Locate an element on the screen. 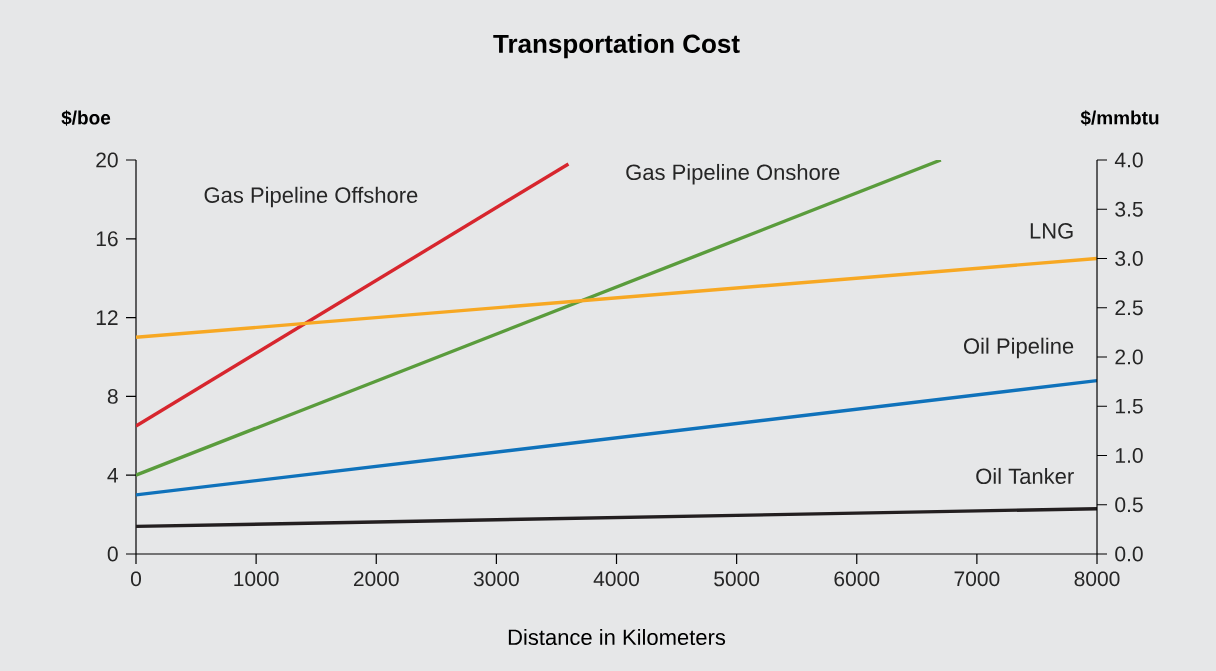  y-tick-label: 0 is located at coordinates (112, 554).